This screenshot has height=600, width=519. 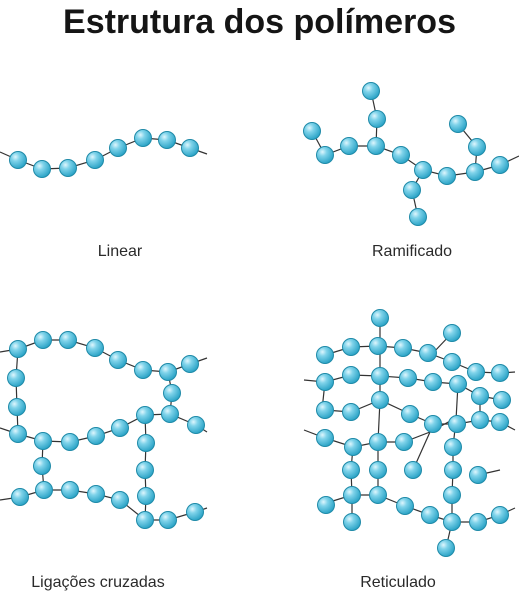 I want to click on label-ramificado: Ramificado, so click(x=412, y=251).